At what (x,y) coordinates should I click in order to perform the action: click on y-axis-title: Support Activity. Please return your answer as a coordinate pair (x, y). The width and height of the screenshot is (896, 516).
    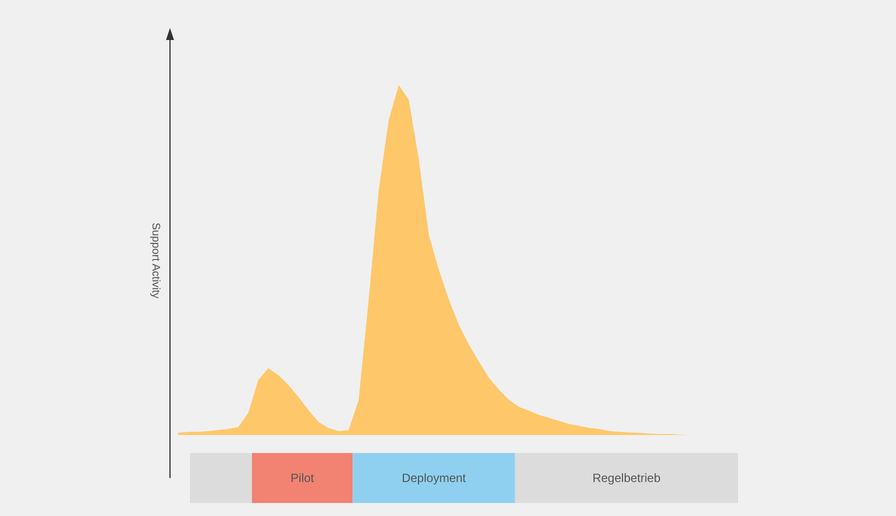
    Looking at the image, I should click on (156, 260).